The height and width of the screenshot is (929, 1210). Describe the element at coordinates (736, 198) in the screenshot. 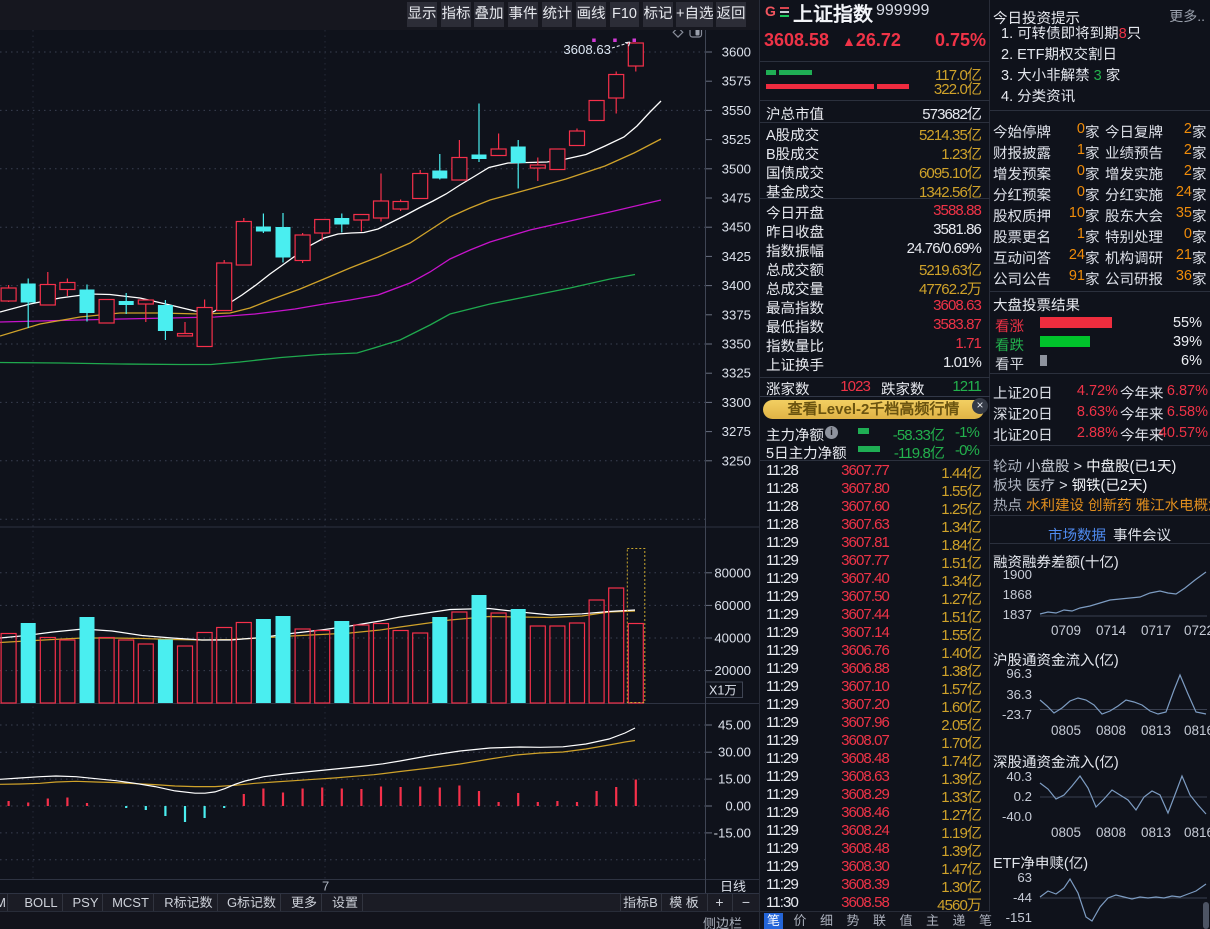

I see `svg-text: 3475` at that location.